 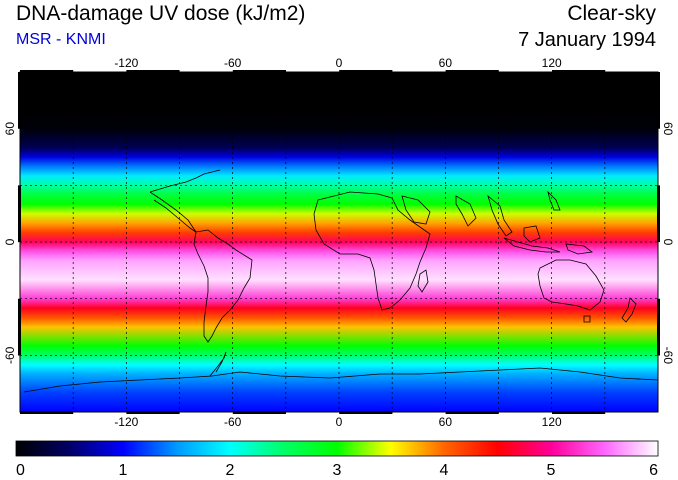 What do you see at coordinates (668, 356) in the screenshot?
I see `lat-label-right: -60` at bounding box center [668, 356].